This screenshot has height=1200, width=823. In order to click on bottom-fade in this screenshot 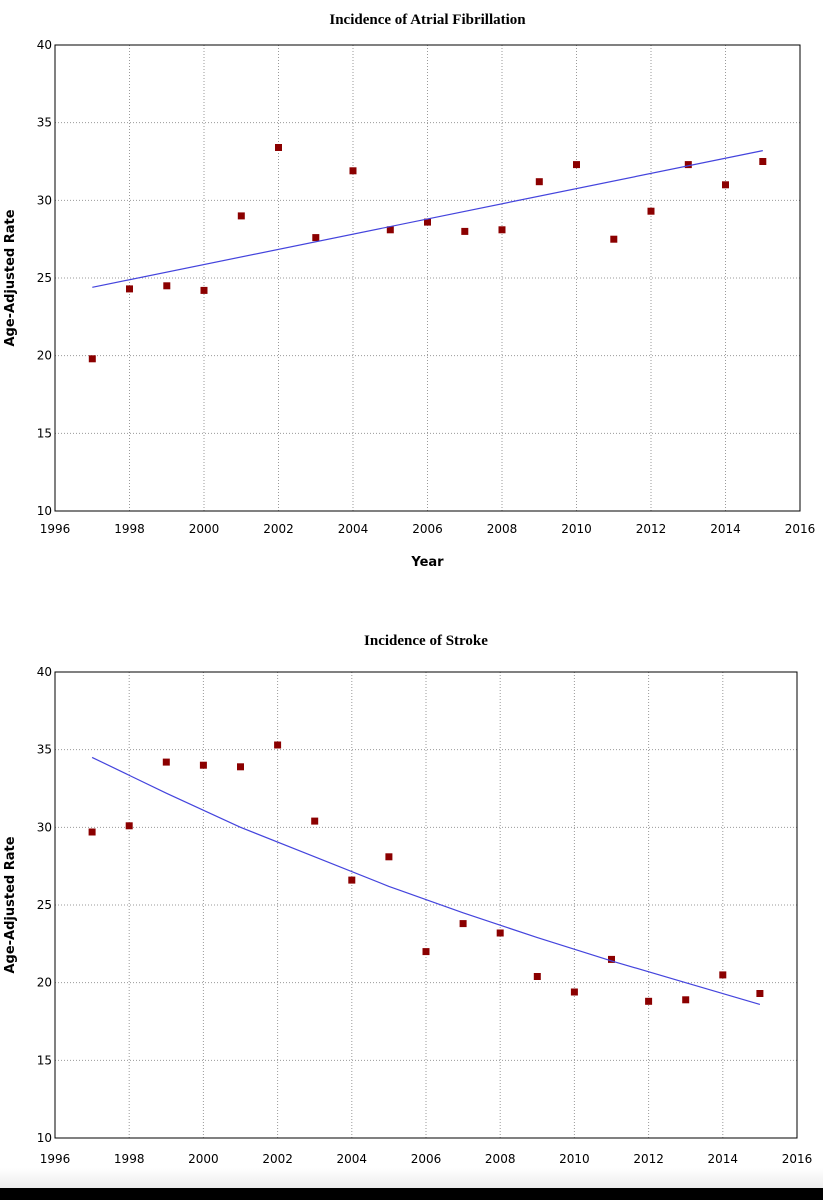, I will do `click(411, 1178)`.